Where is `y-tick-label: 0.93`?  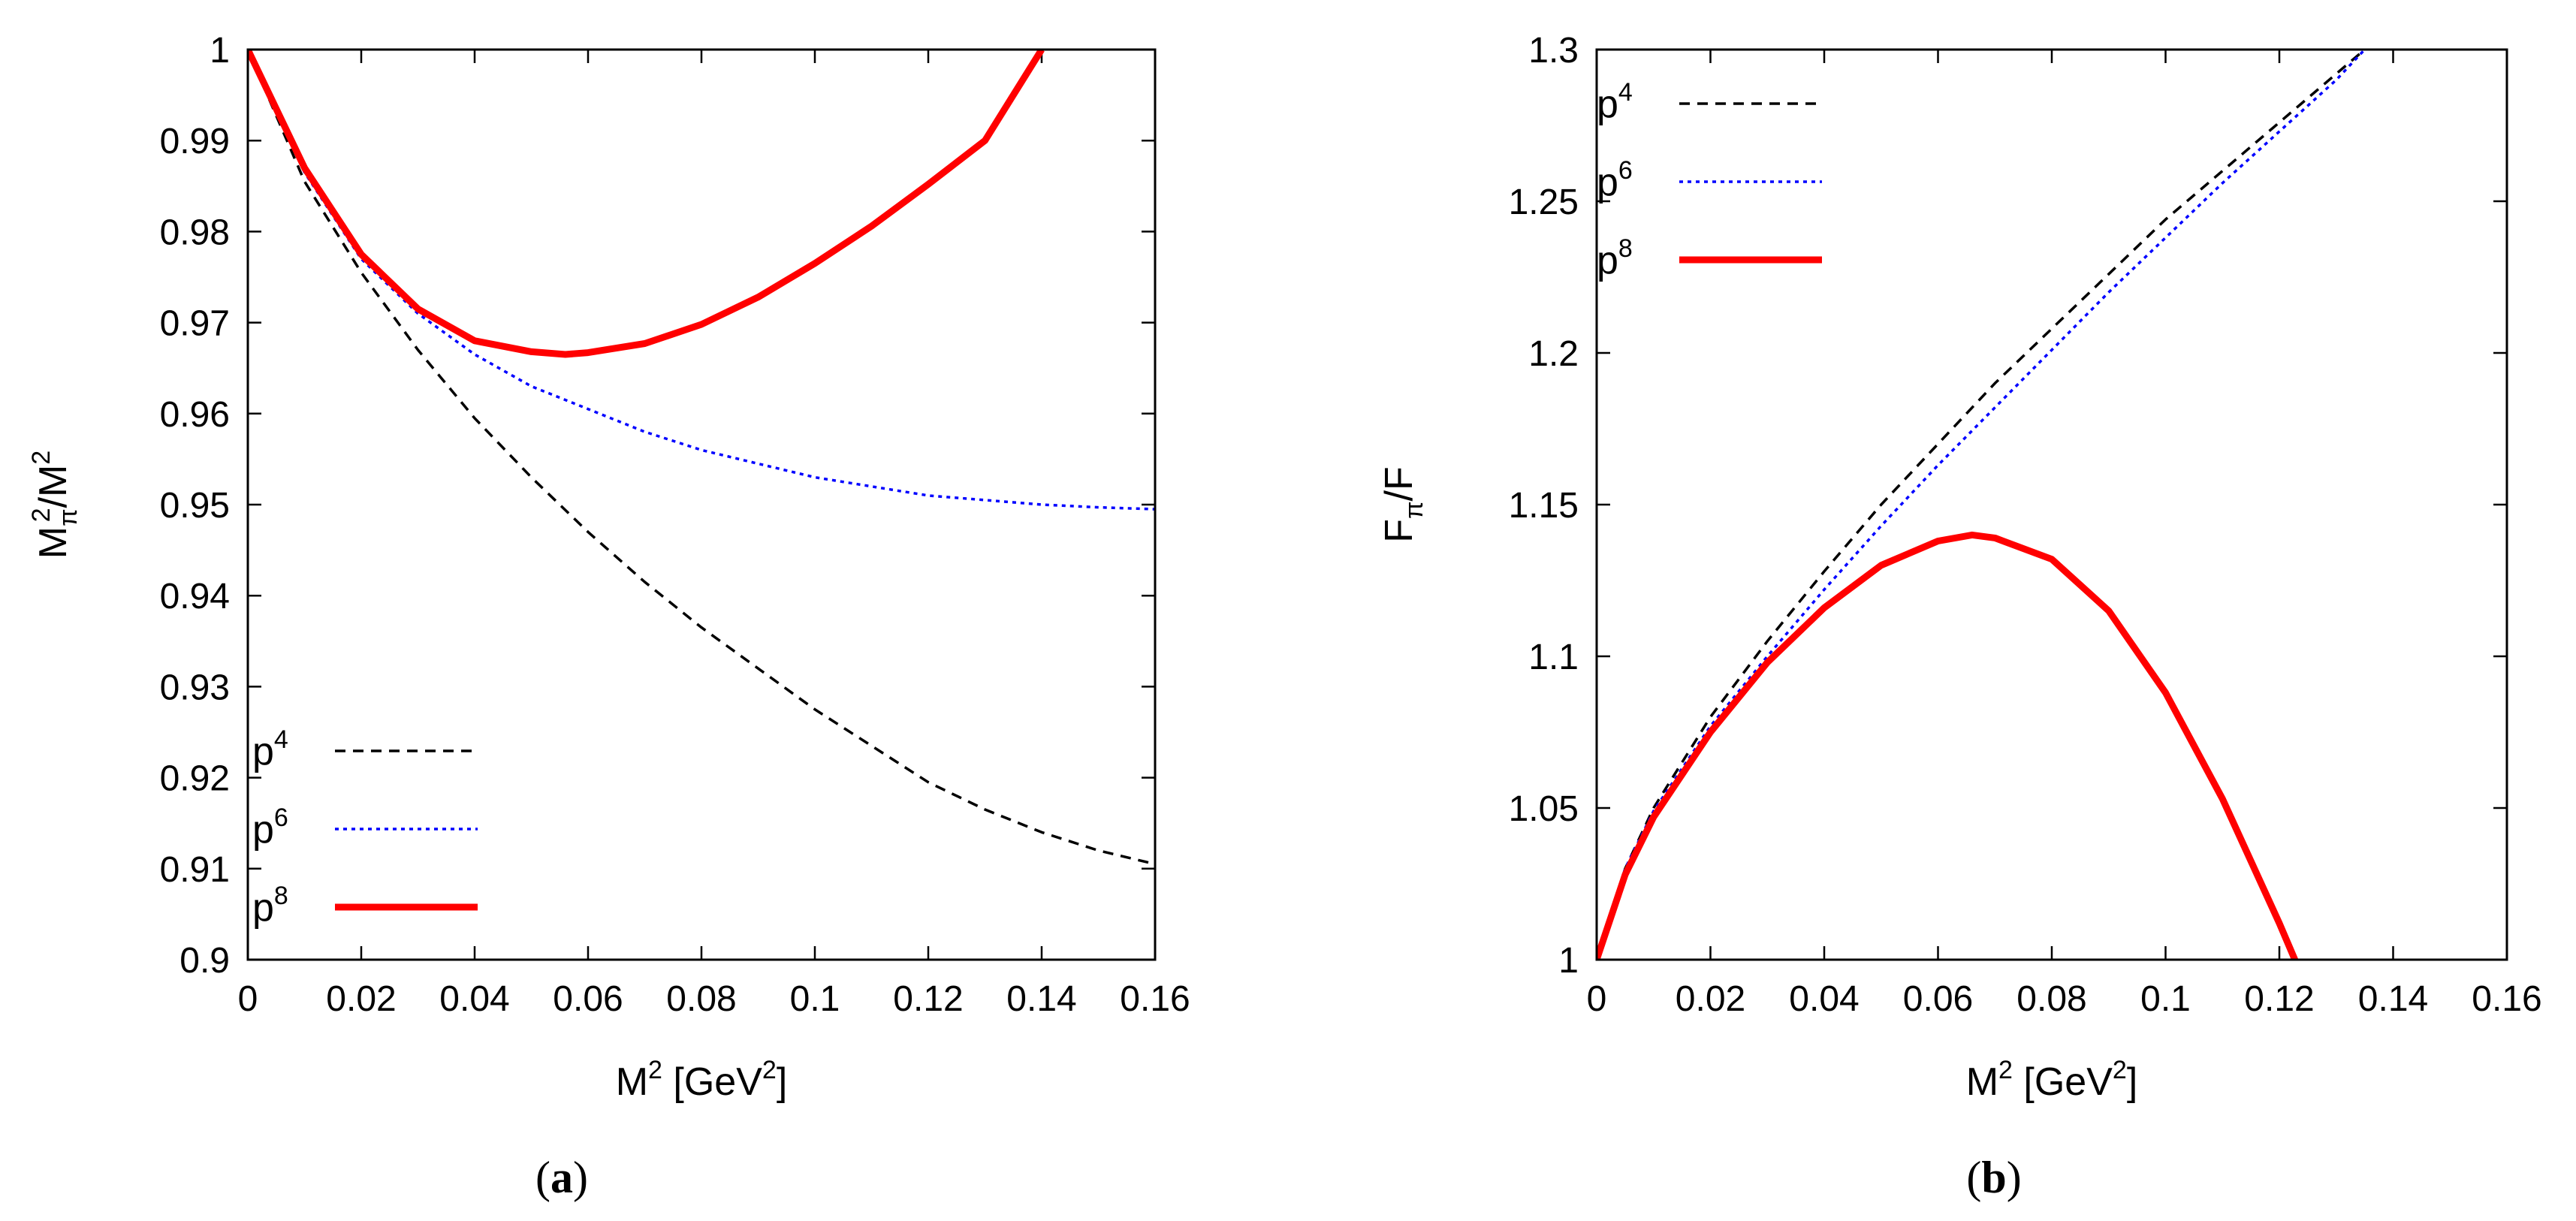
y-tick-label: 0.93 is located at coordinates (195, 687).